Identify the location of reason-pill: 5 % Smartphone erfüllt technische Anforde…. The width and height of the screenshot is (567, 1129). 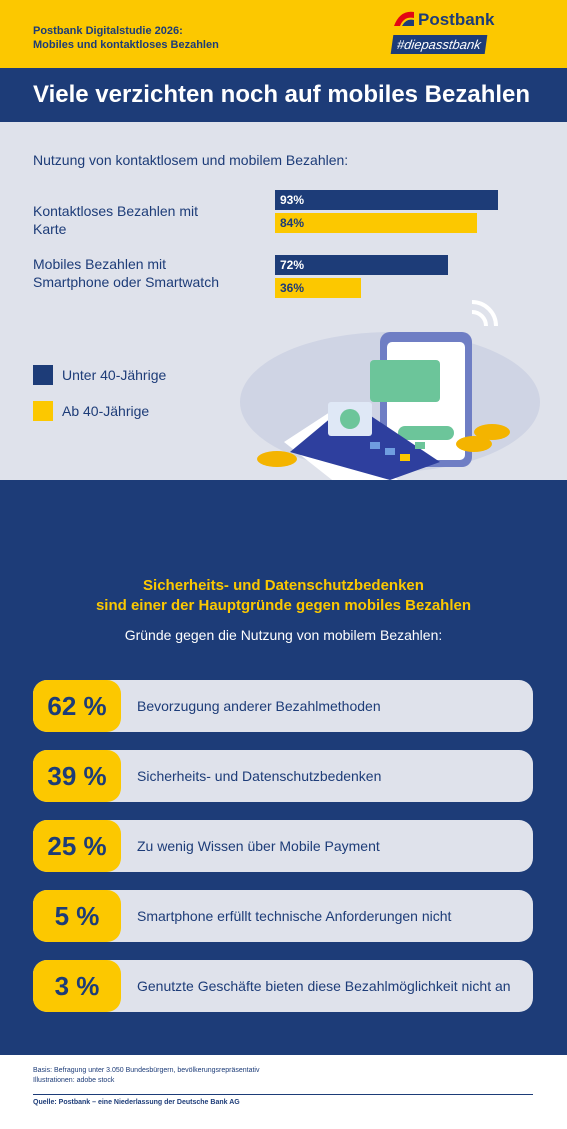
(283, 916).